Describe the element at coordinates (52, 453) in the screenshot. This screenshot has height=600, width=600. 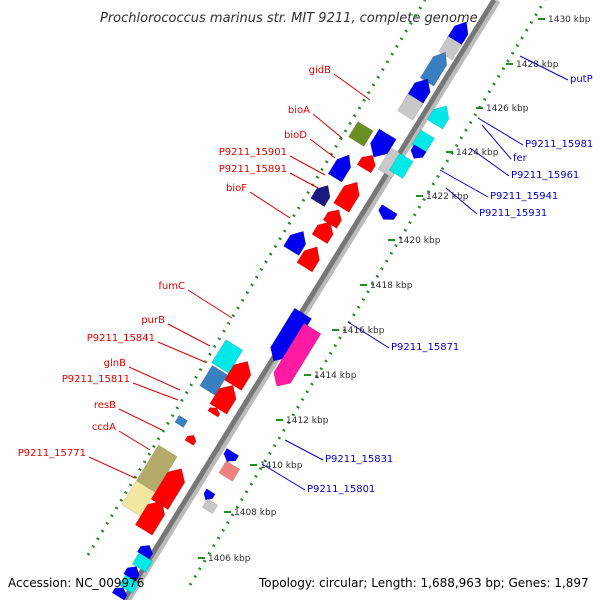
I see `left-gene-label: P9211_15771` at that location.